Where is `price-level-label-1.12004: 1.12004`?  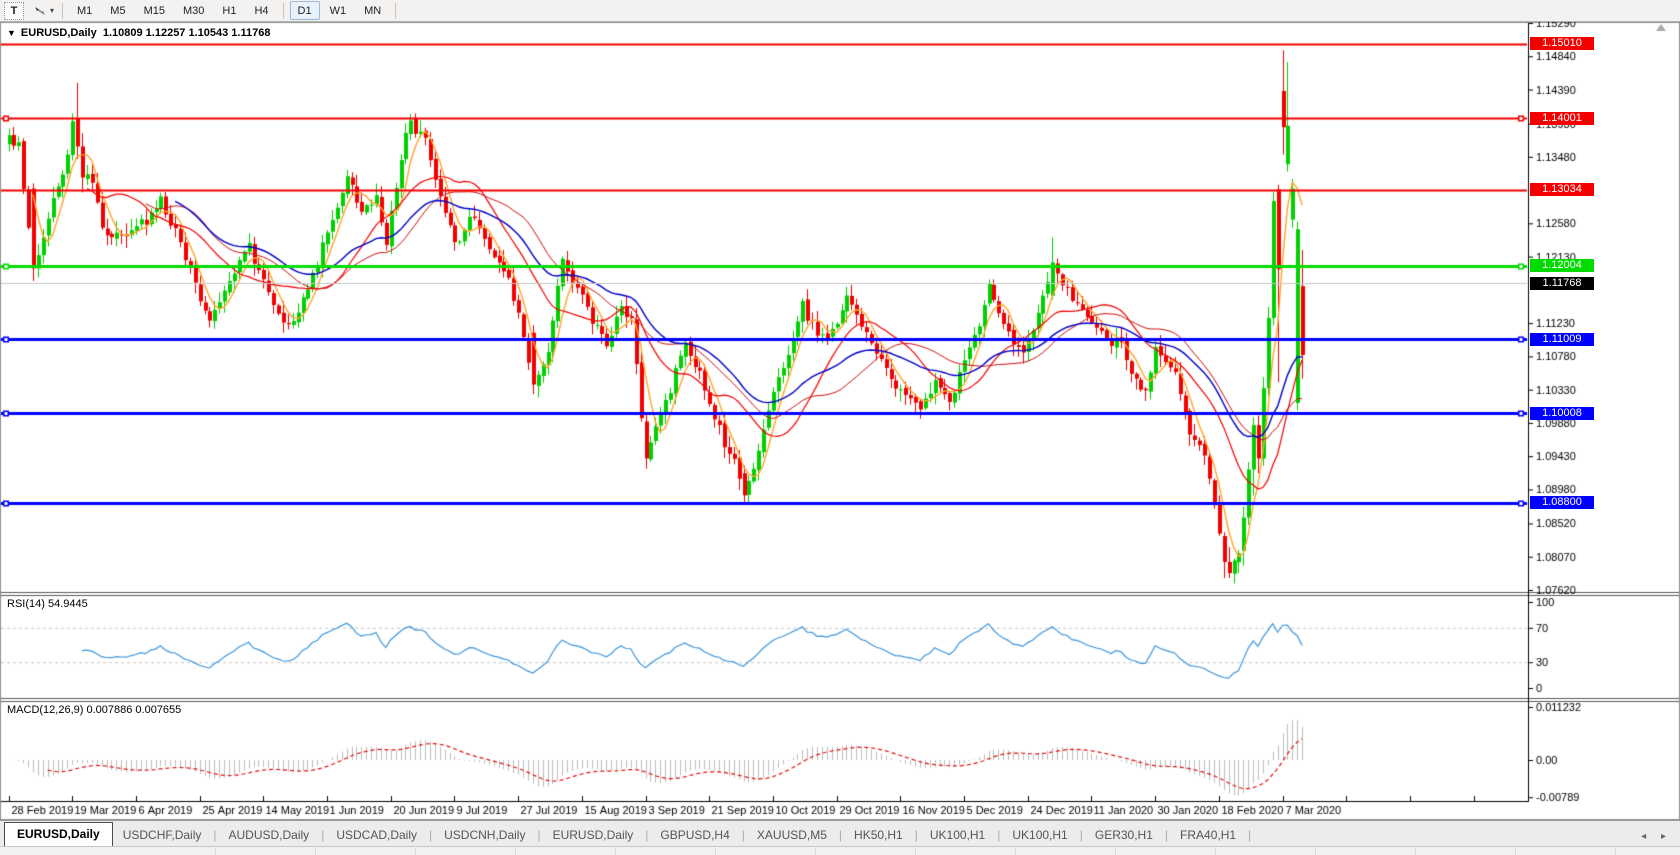 price-level-label-1.12004: 1.12004 is located at coordinates (1562, 266).